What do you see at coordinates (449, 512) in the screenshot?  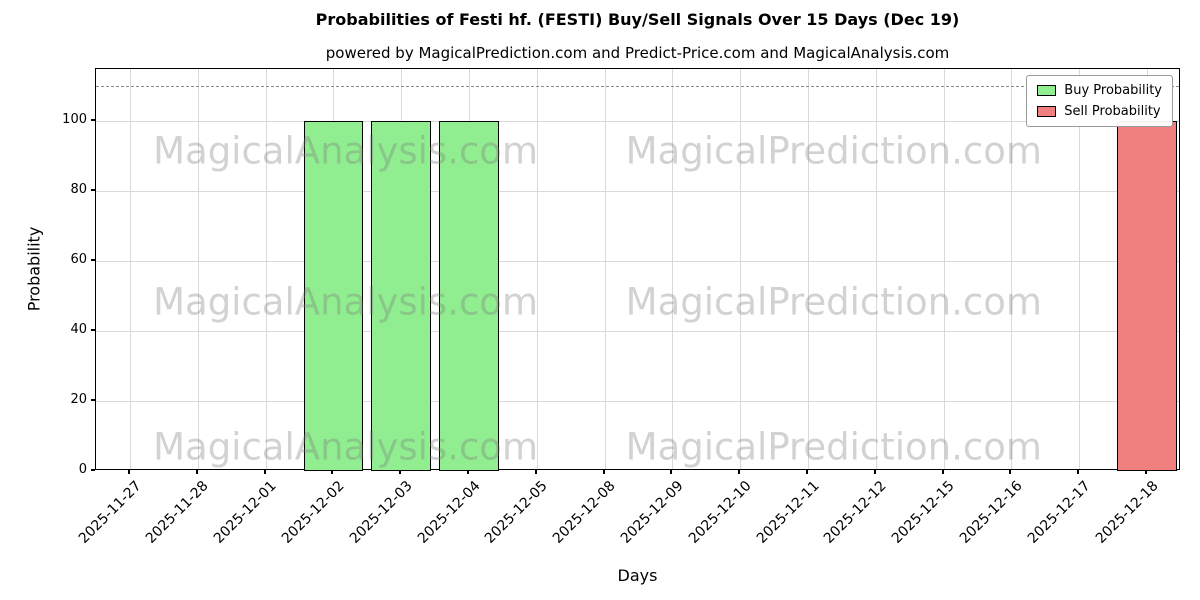 I see `x-tick-label: 2025-12-04` at bounding box center [449, 512].